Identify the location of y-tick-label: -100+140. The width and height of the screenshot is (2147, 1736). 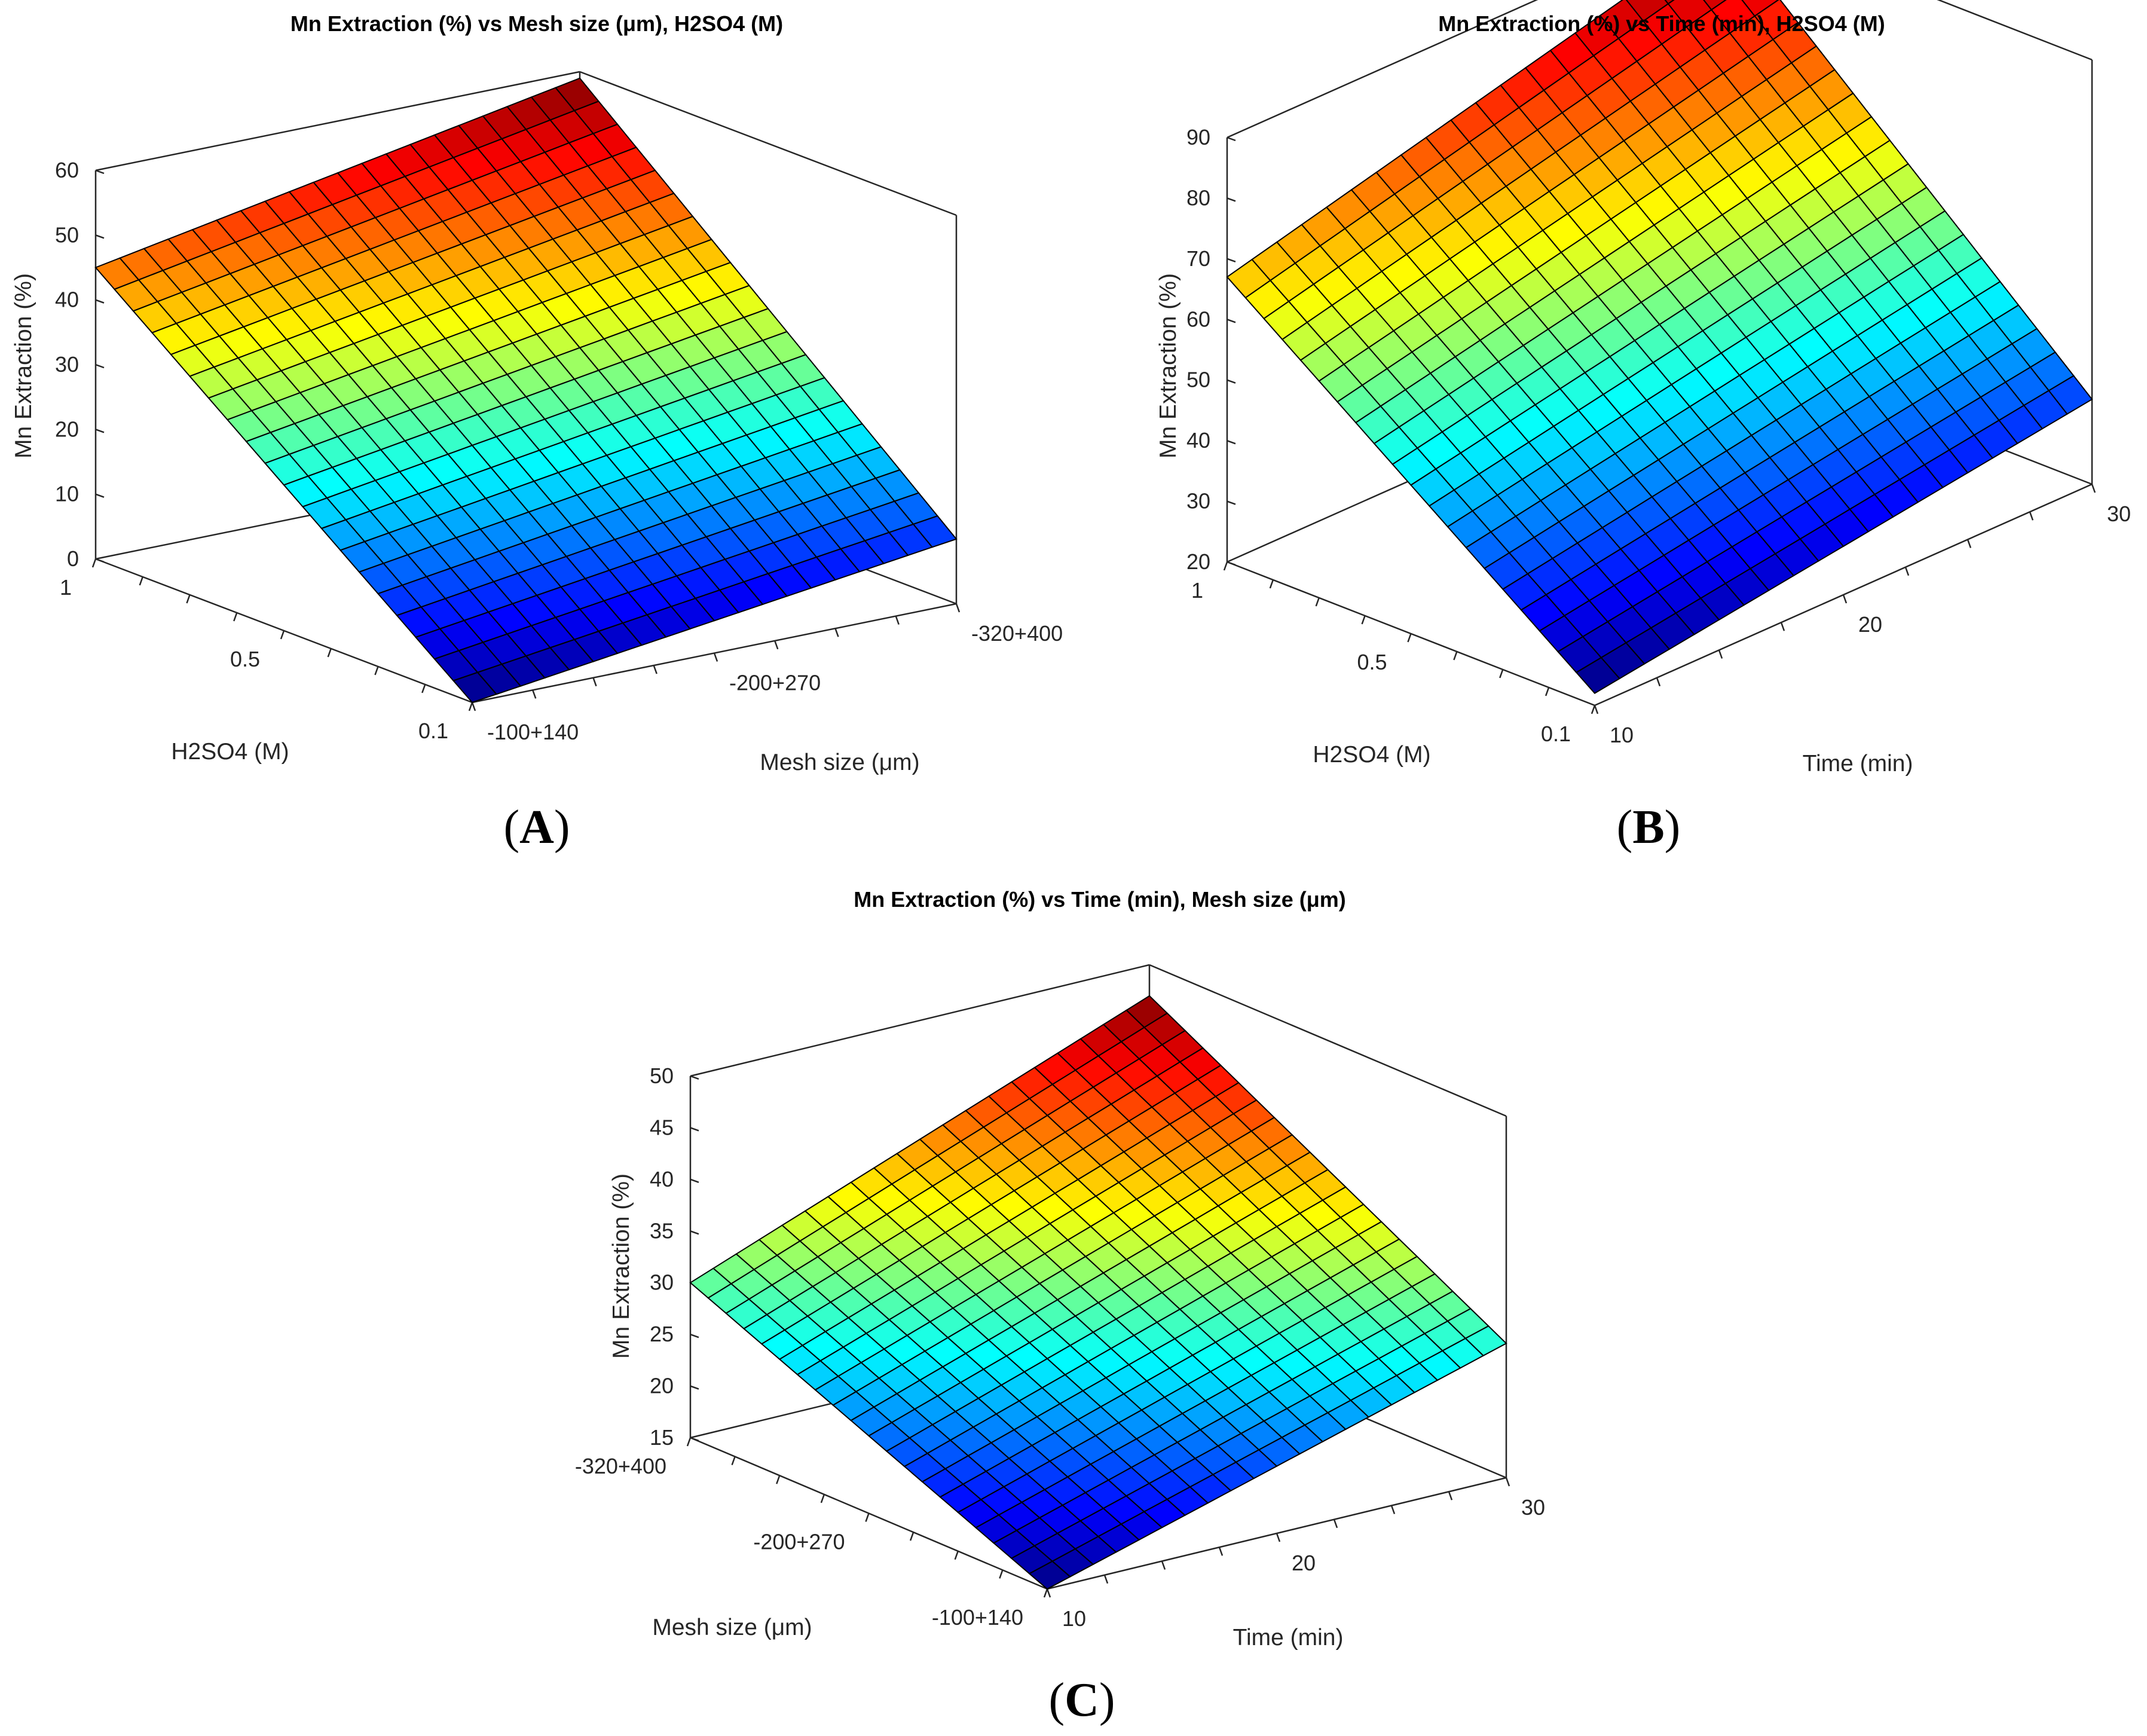
(533, 732).